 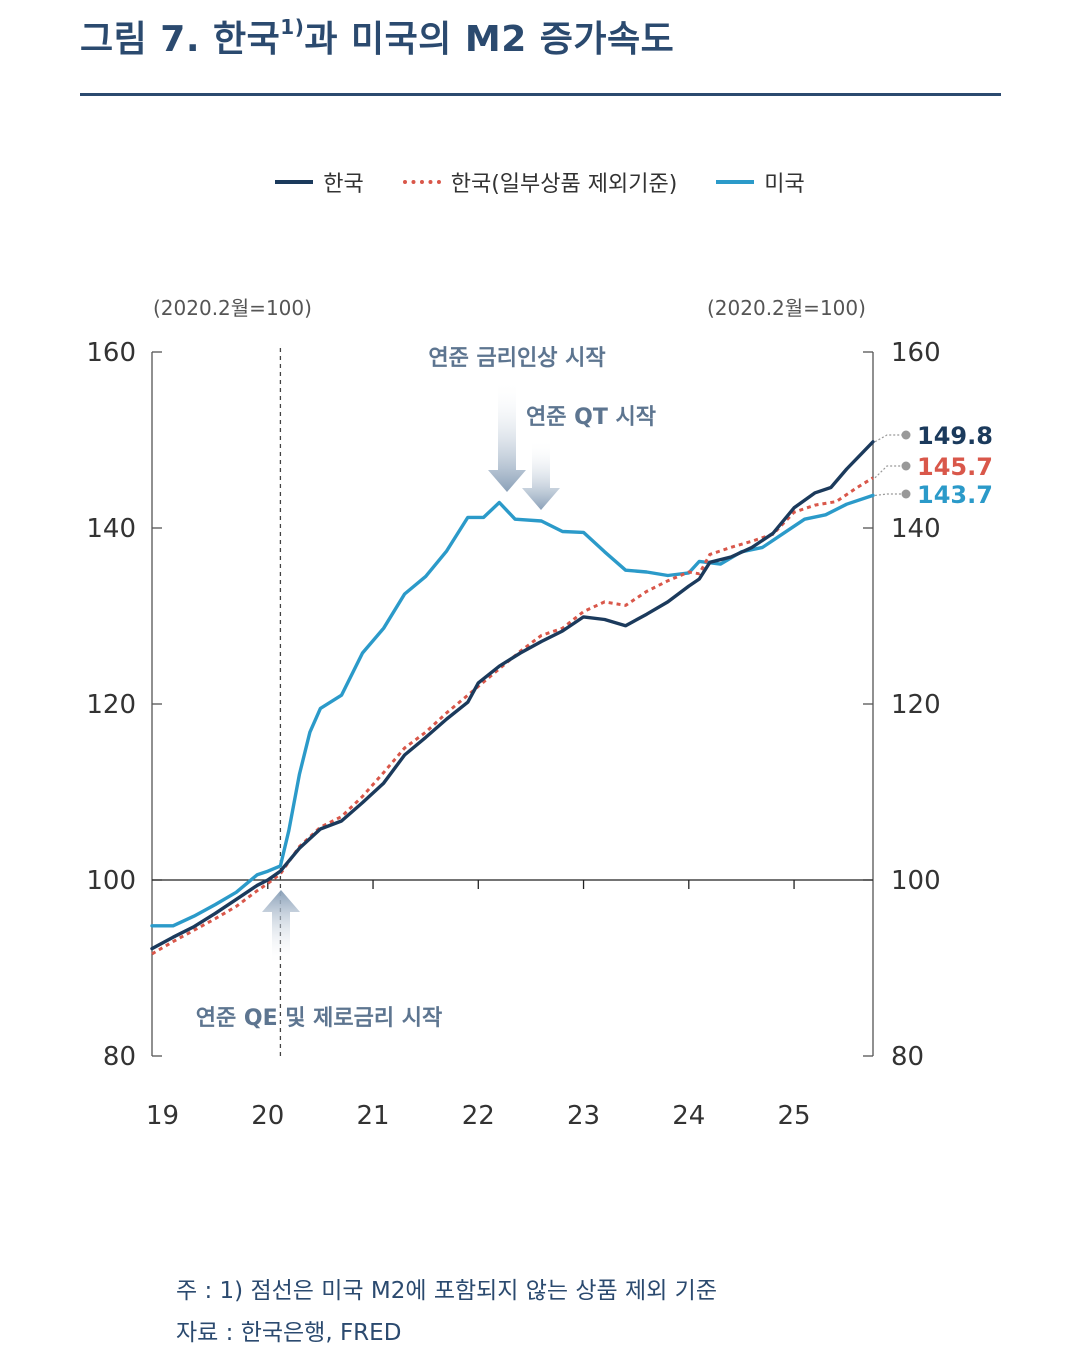 What do you see at coordinates (372, 1116) in the screenshot?
I see `x-tick-label: 21` at bounding box center [372, 1116].